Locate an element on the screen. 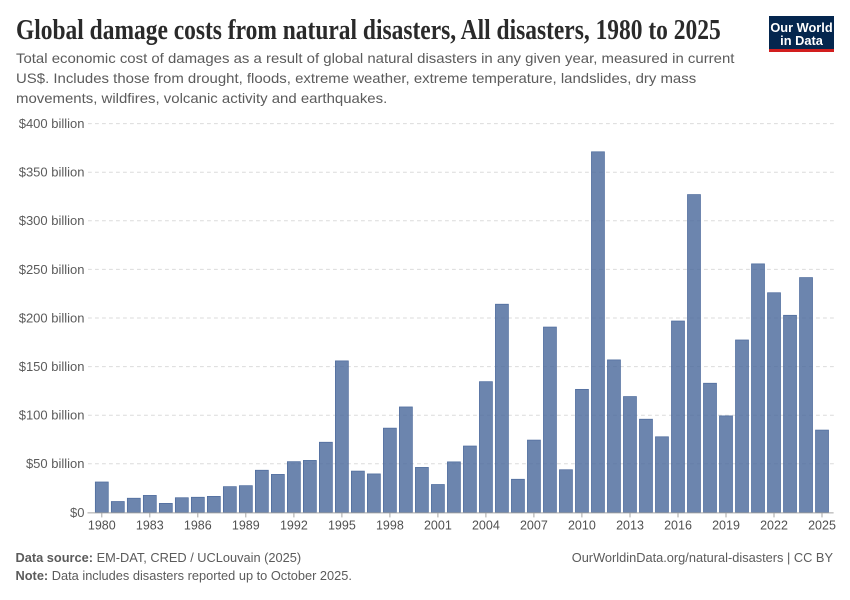  svg-text: 2025 is located at coordinates (822, 526).